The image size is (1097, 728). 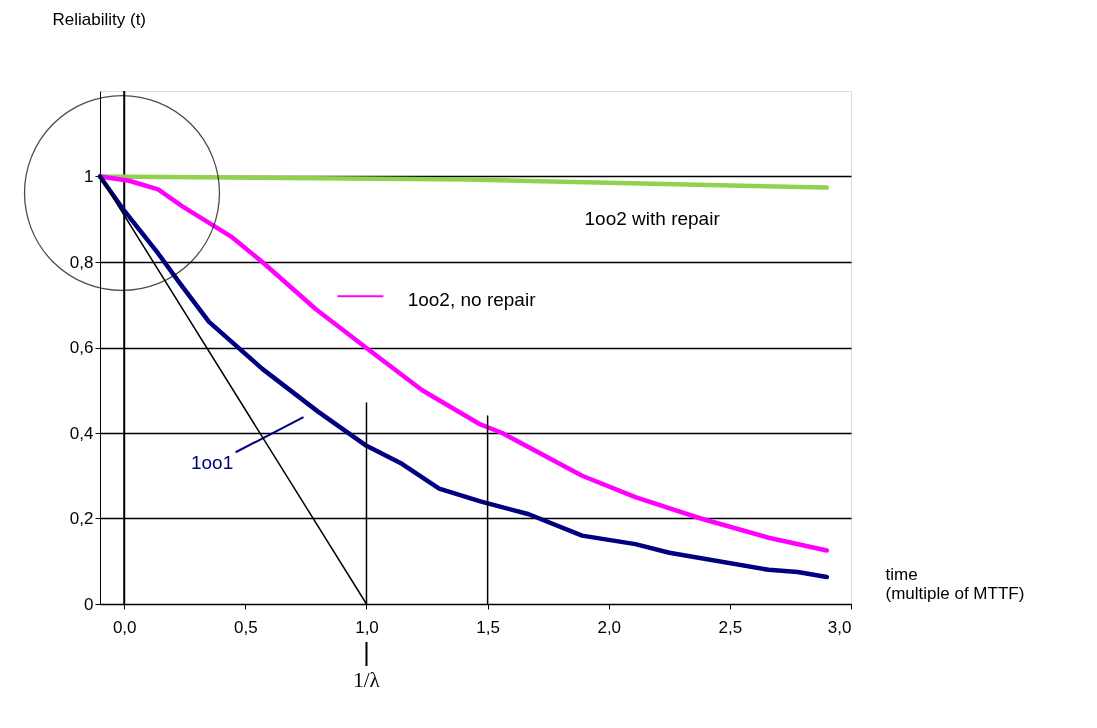 I want to click on y-tick-label: 0,4, so click(x=81, y=433).